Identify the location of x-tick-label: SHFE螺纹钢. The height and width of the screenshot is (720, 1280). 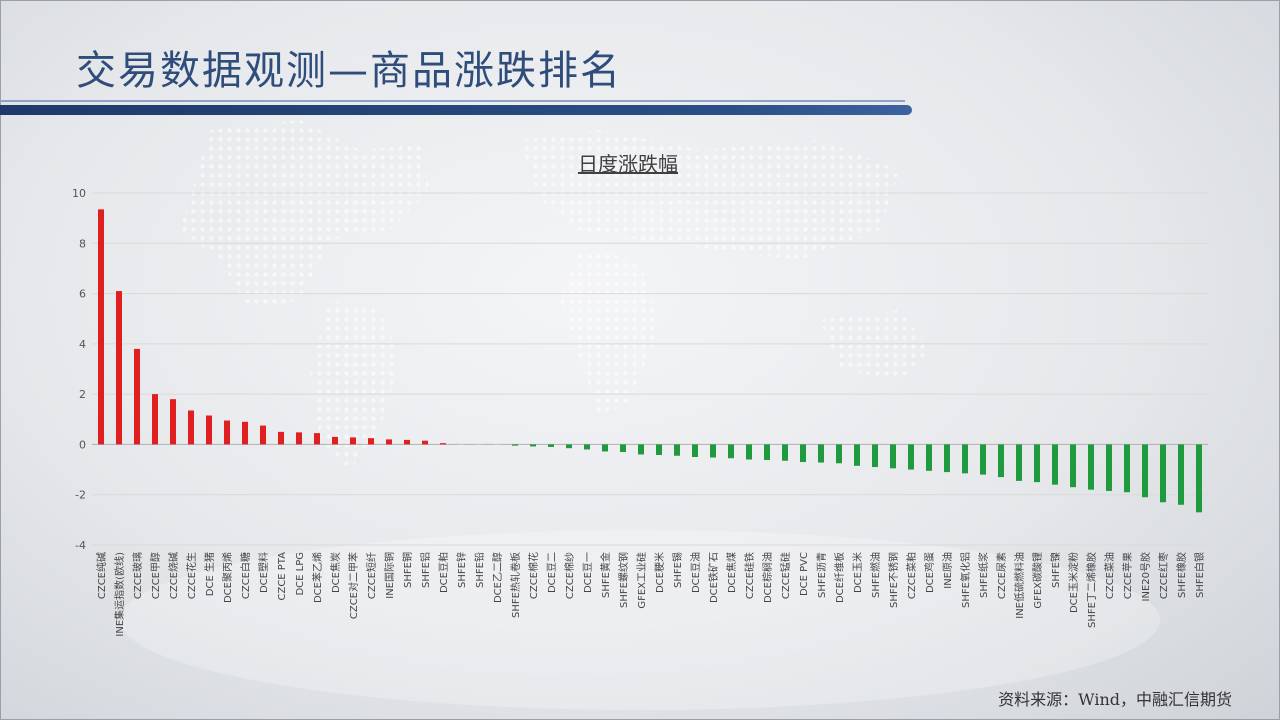
(623, 580).